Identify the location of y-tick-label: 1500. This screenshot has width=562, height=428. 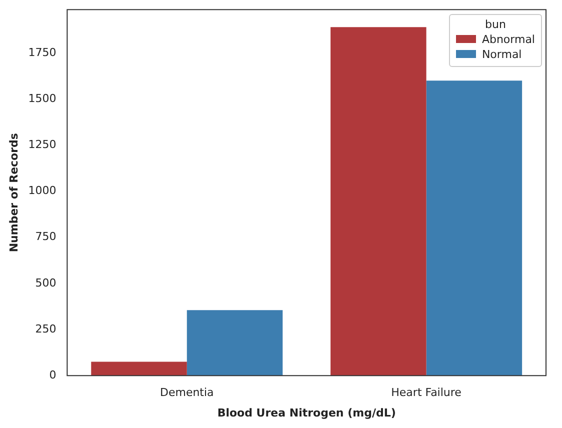
(42, 98).